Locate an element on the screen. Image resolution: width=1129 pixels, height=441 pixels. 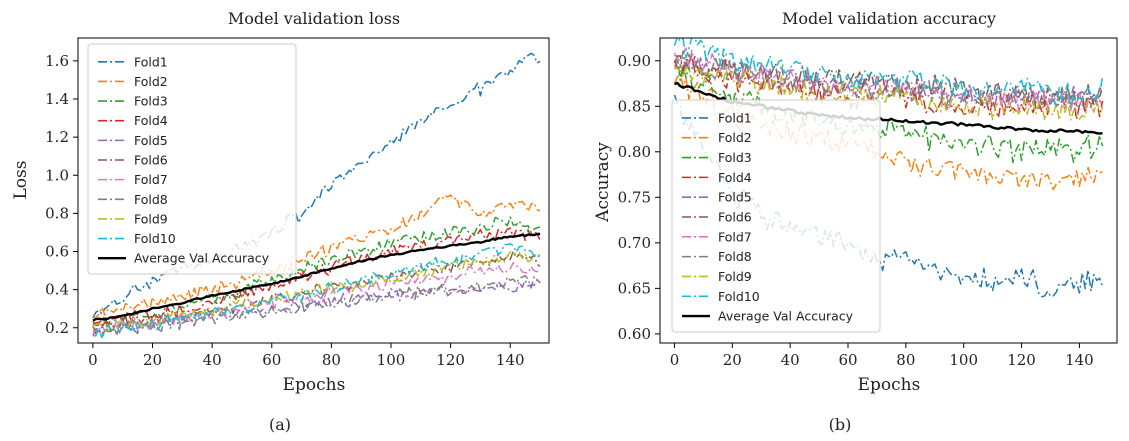
y-axis-label: Accuracy is located at coordinates (603, 182).